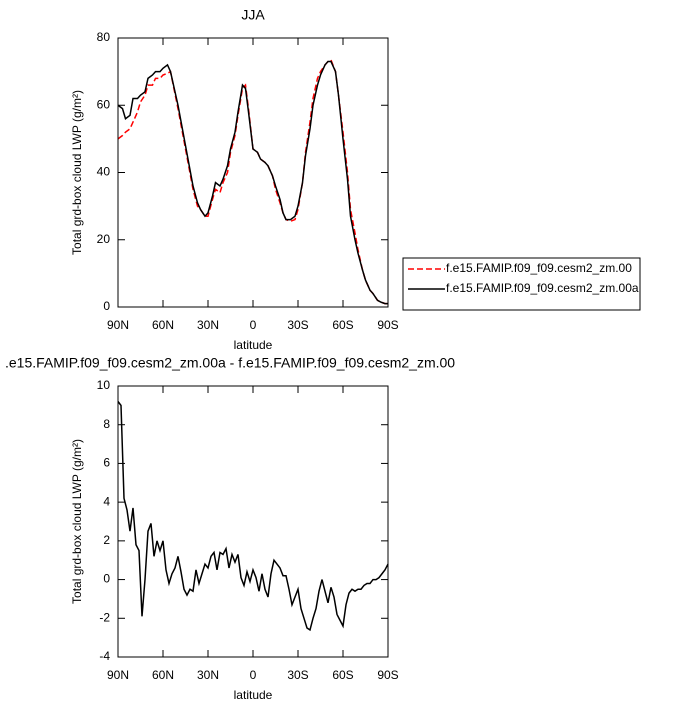 This screenshot has height=708, width=687. I want to click on y-tick-label: 20, so click(104, 239).